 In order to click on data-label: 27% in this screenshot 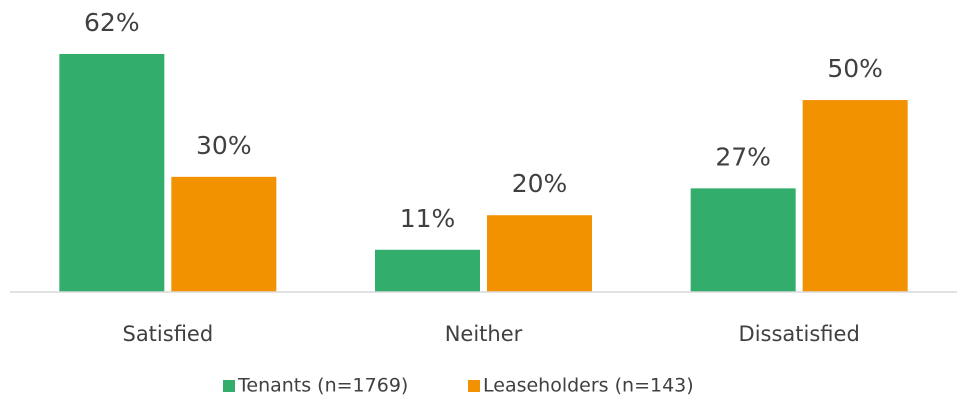, I will do `click(743, 156)`.